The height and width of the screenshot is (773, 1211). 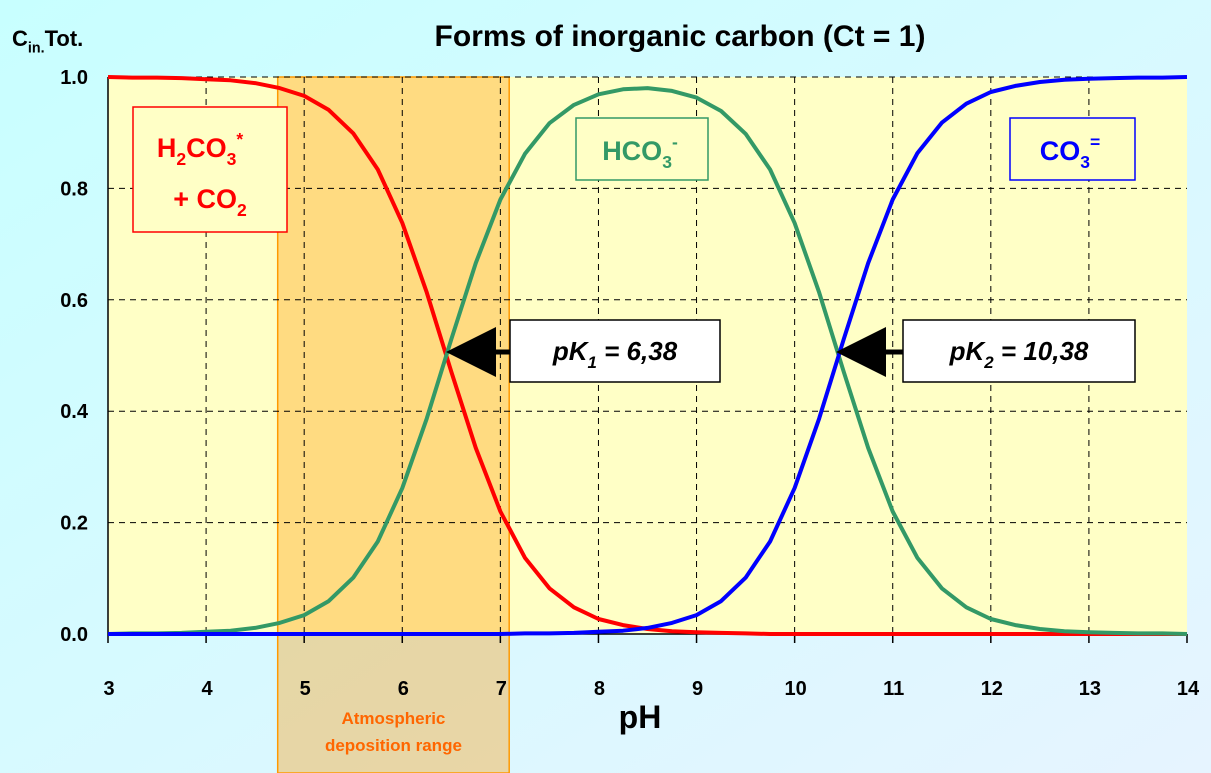 What do you see at coordinates (208, 689) in the screenshot?
I see `x-tick-label: 4` at bounding box center [208, 689].